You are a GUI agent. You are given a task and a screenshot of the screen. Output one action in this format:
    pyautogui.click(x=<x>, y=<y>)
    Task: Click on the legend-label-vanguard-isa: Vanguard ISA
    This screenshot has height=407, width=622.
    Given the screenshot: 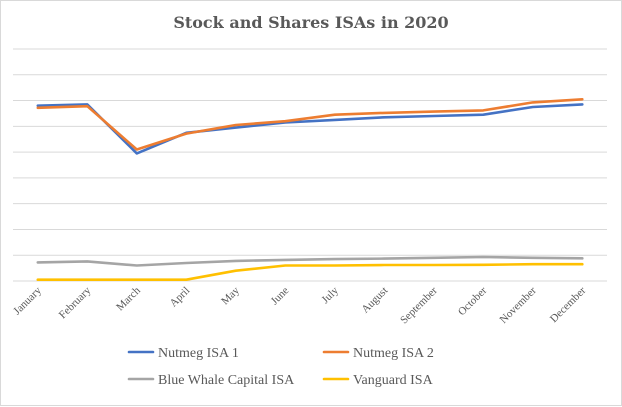 What is the action you would take?
    pyautogui.click(x=393, y=380)
    